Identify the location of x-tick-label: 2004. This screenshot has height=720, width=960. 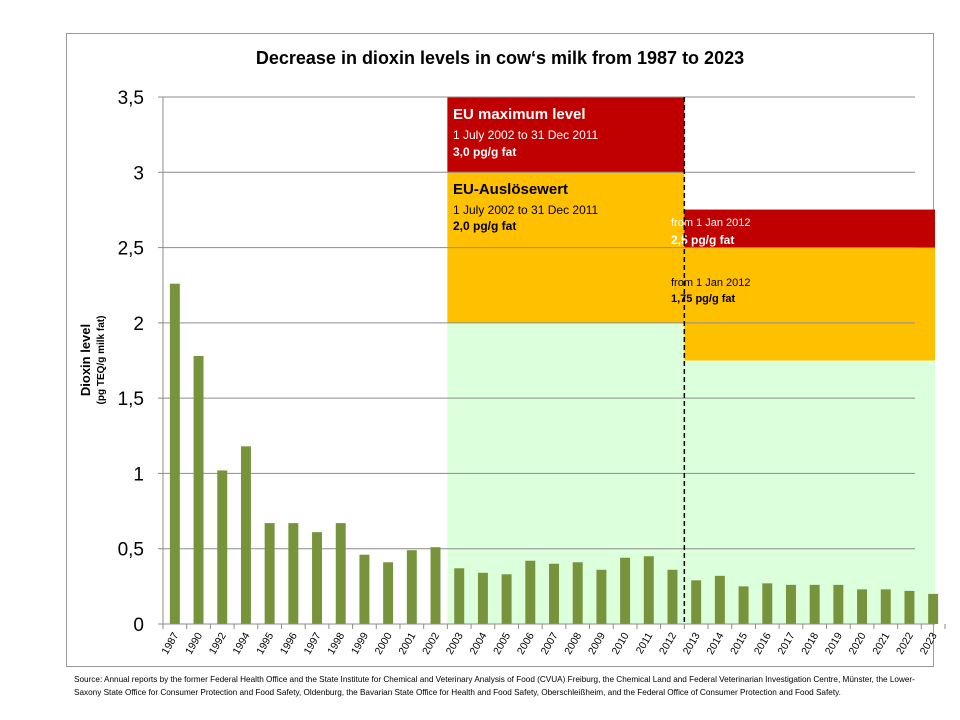
(478, 643).